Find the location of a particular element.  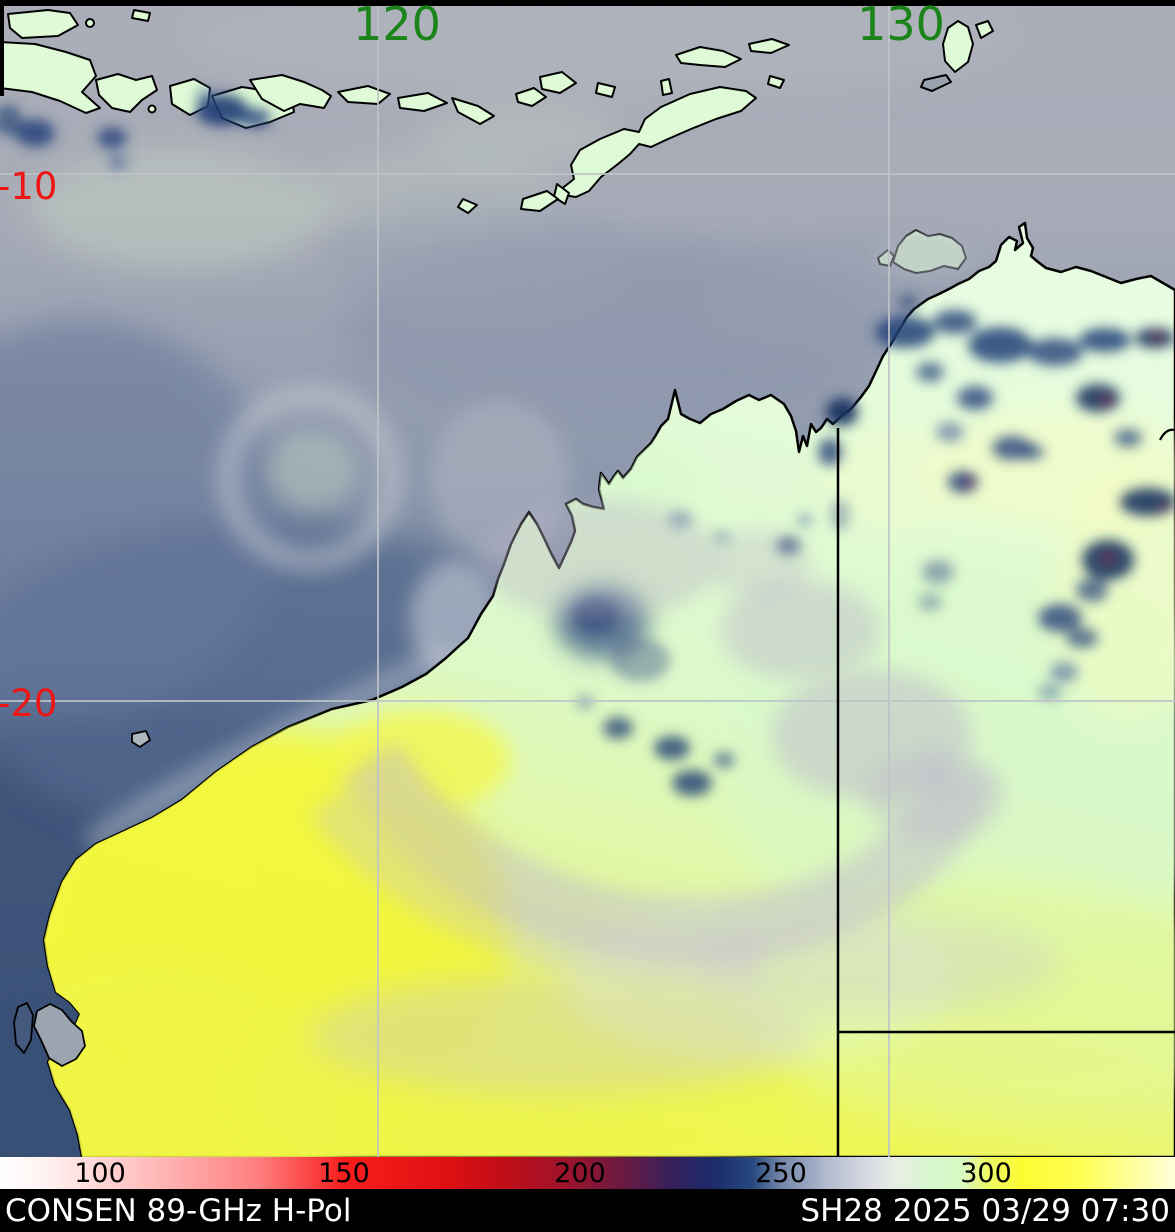

colorbar-tick-250: 250 is located at coordinates (781, 1173).